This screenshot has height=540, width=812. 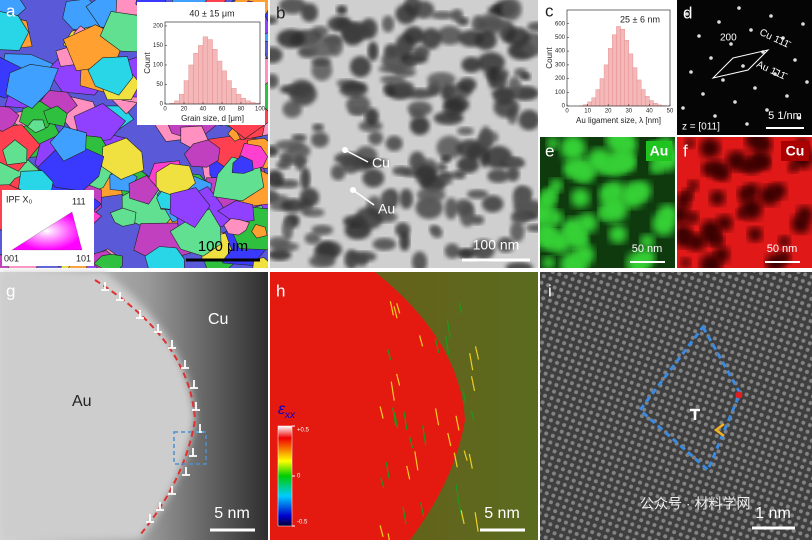 I want to click on x-tick-label: 80, so click(x=241, y=110).